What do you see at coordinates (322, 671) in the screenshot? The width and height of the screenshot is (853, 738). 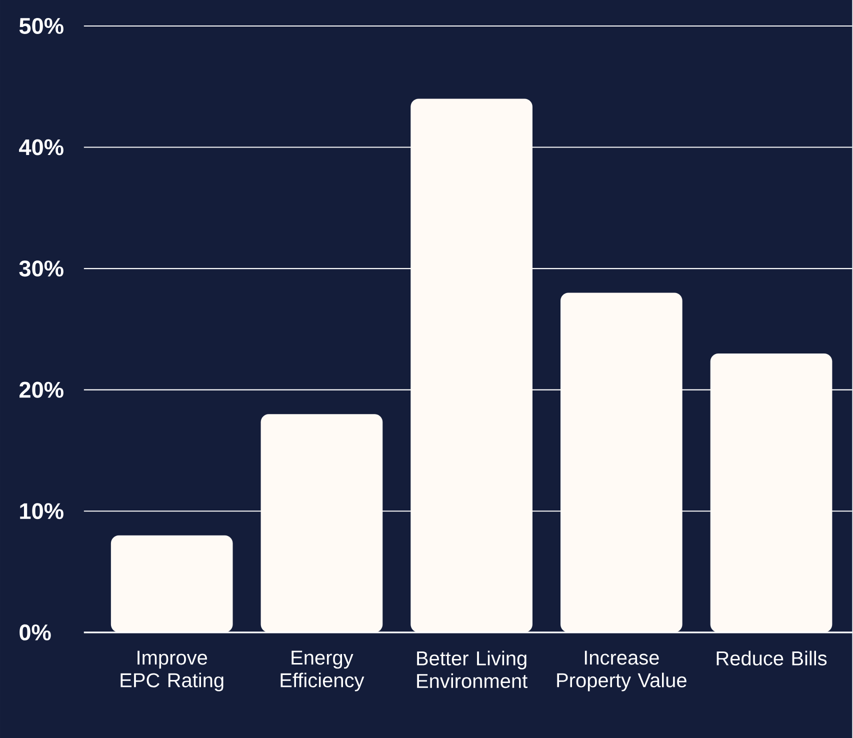 I see `x-tick-label: Energy Efficiency` at bounding box center [322, 671].